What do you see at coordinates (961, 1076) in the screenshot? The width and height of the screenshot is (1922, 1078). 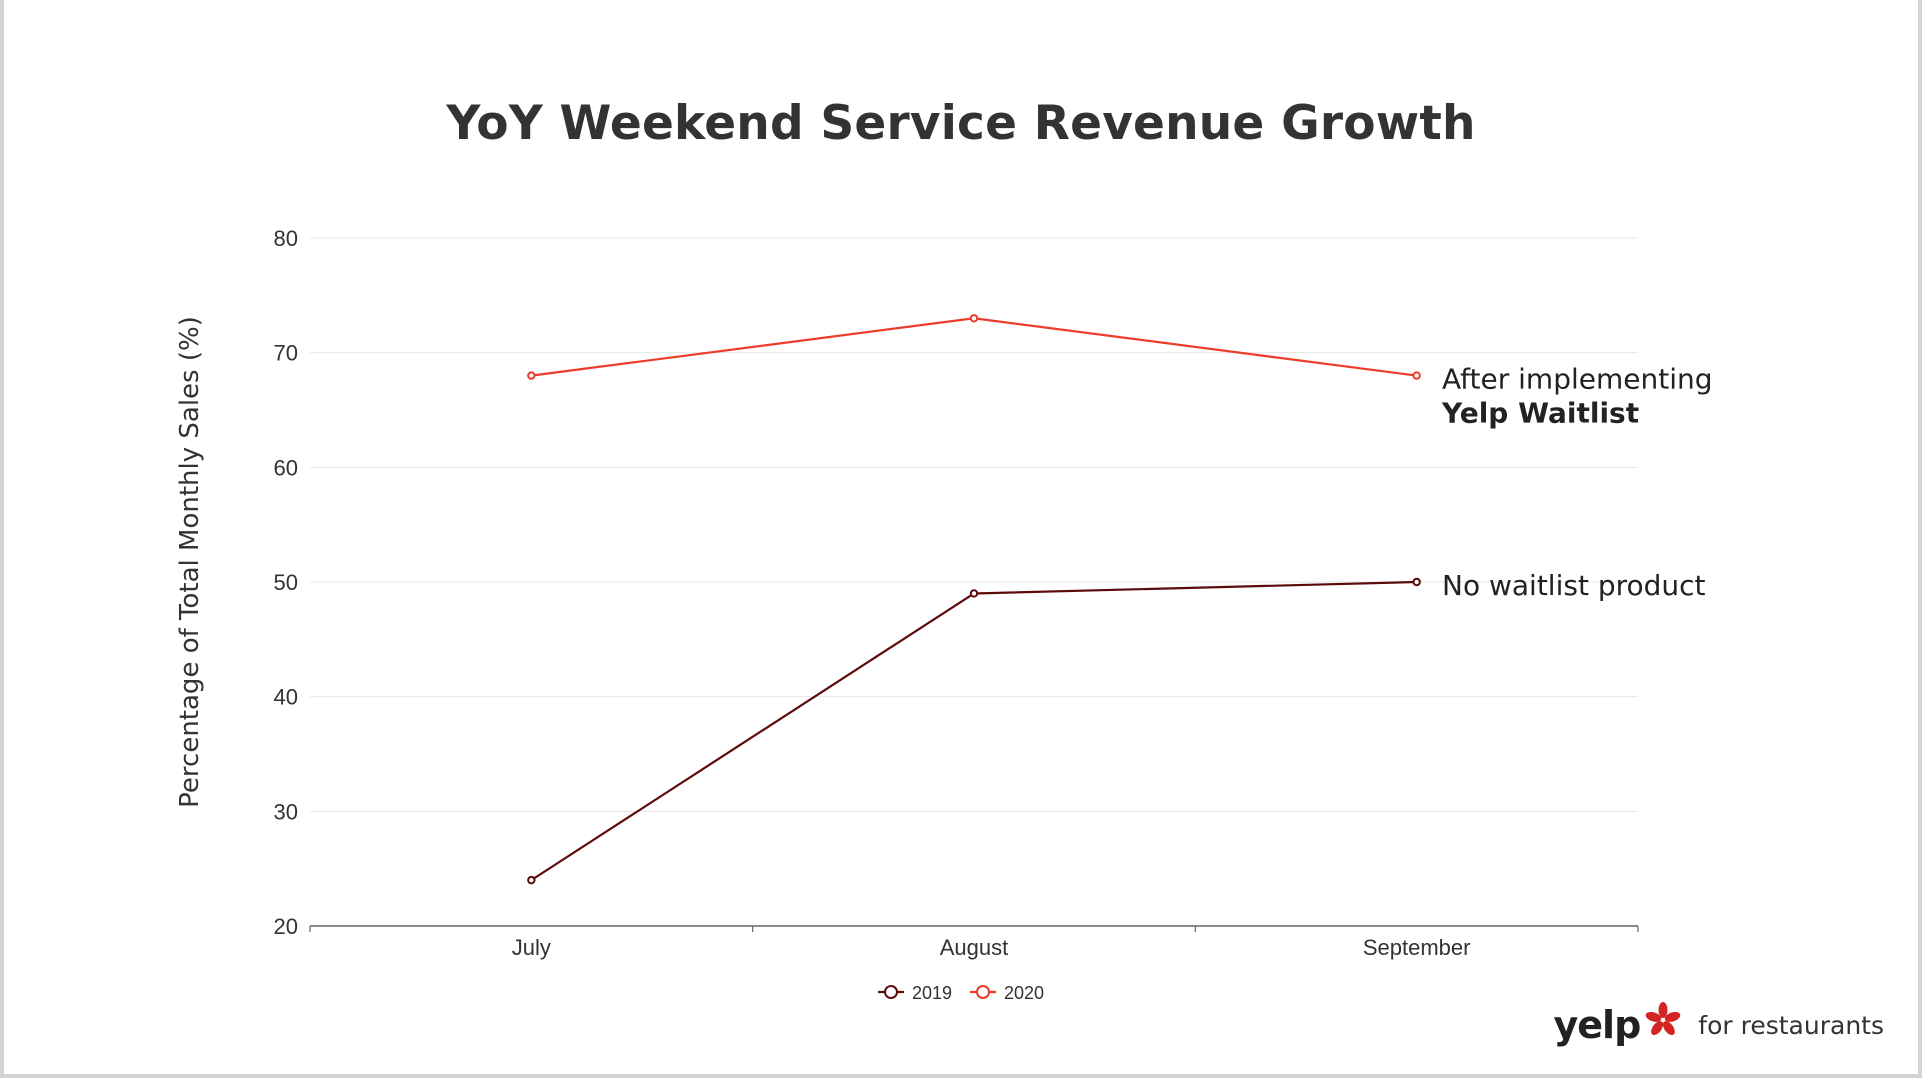 I see `window-frame-bottom` at bounding box center [961, 1076].